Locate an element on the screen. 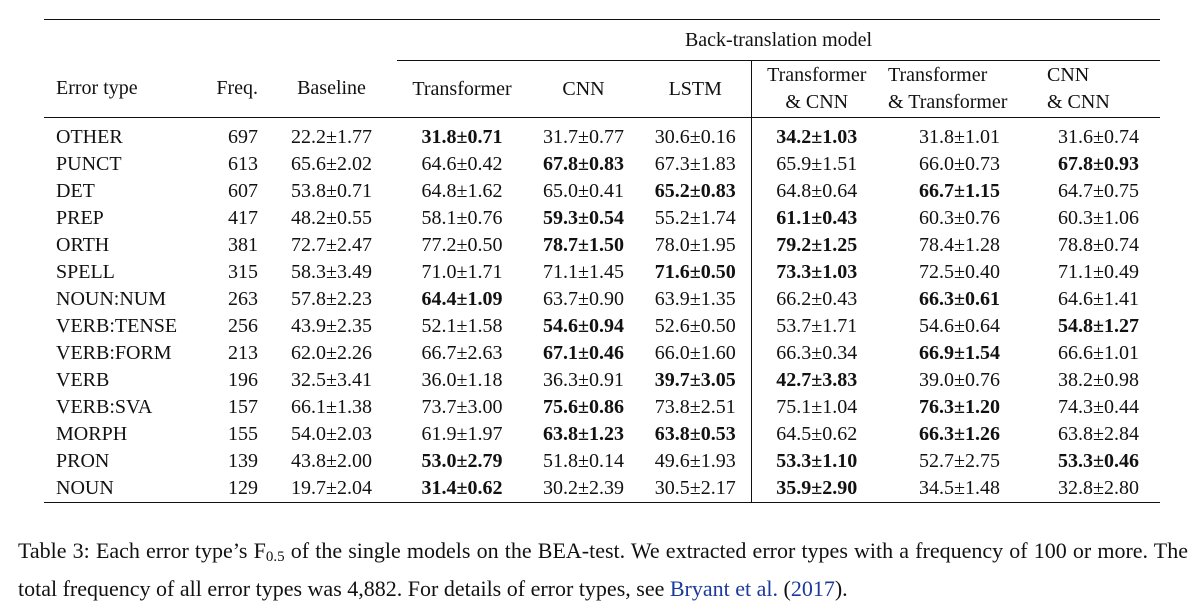 The image size is (1200, 606). score-cell: 66.9±1.54 is located at coordinates (959, 353).